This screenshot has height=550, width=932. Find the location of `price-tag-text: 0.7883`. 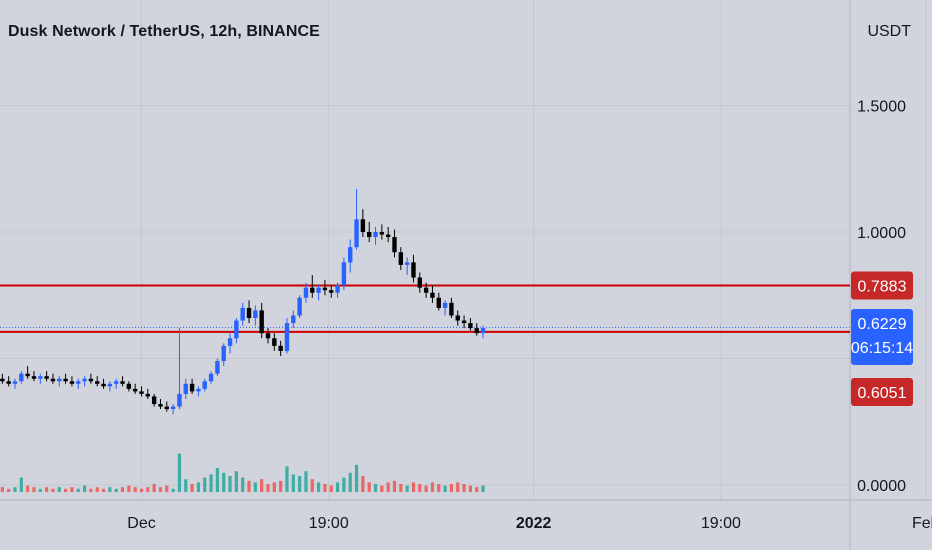

price-tag-text: 0.7883 is located at coordinates (882, 287).